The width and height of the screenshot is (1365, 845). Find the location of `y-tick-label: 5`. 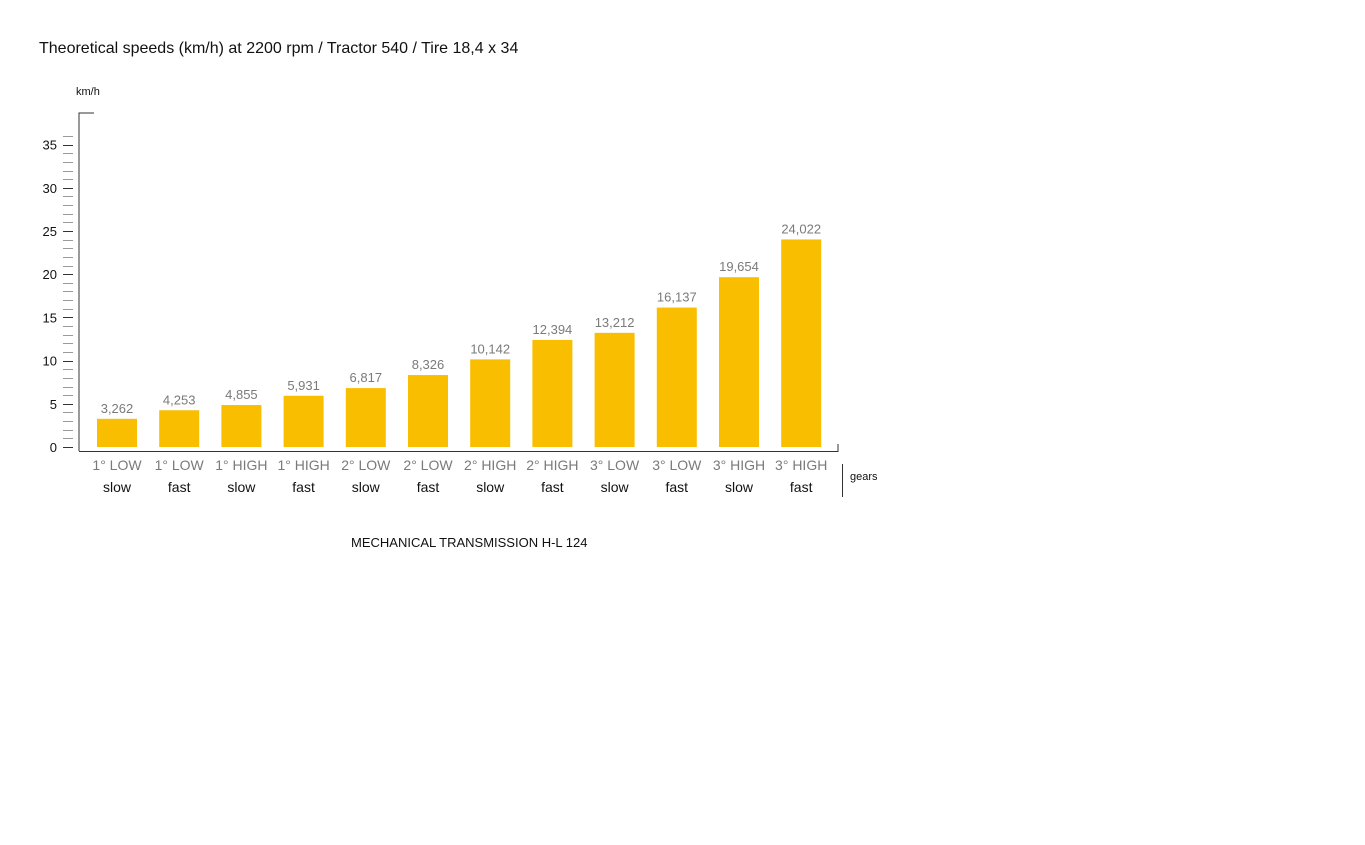

y-tick-label: 5 is located at coordinates (53, 404).